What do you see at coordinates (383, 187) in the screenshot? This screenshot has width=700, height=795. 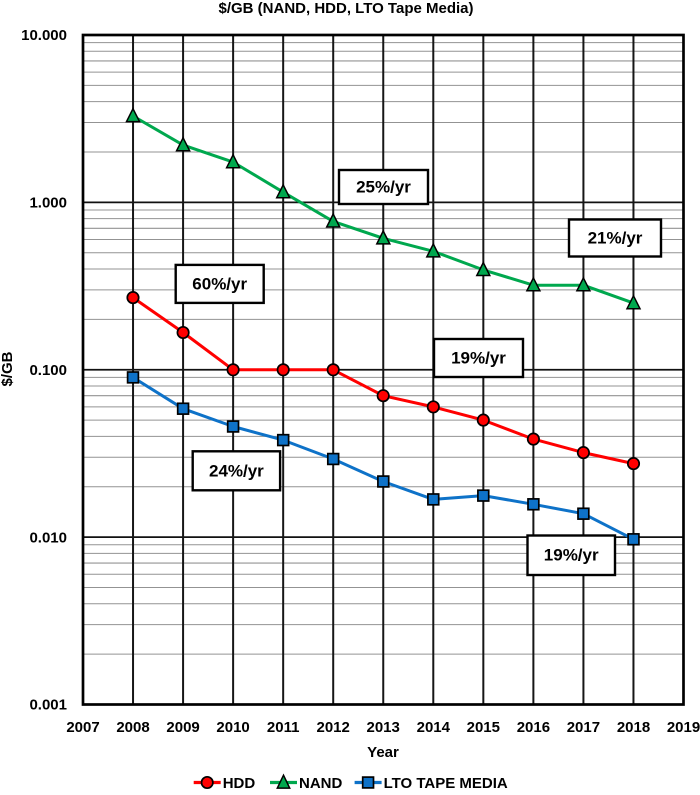 I see `svg-text: 25%/yr` at bounding box center [383, 187].